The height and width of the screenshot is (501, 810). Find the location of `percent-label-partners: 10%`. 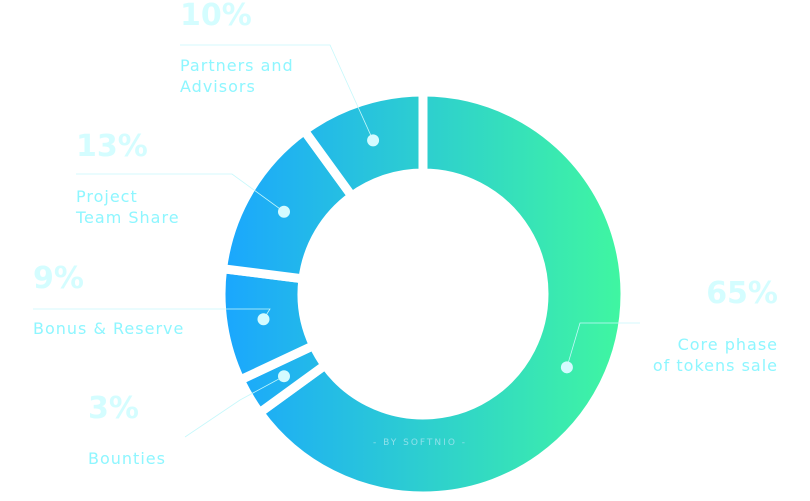

percent-label-partners: 10% is located at coordinates (216, 16).